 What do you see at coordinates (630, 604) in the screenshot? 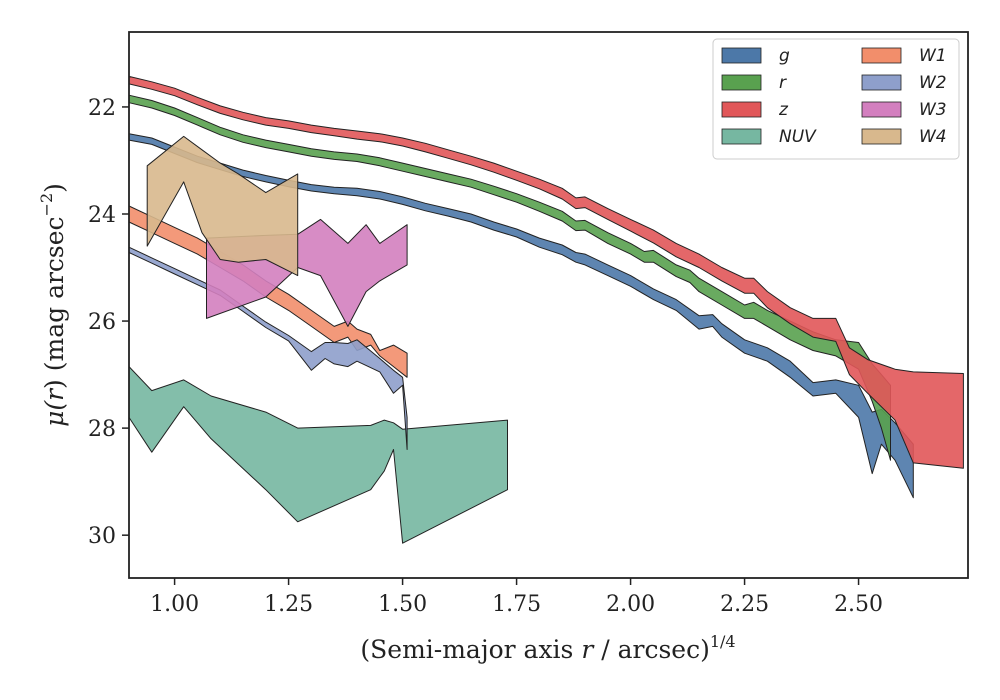
I see `x-tick-label: 2.00` at bounding box center [630, 604].